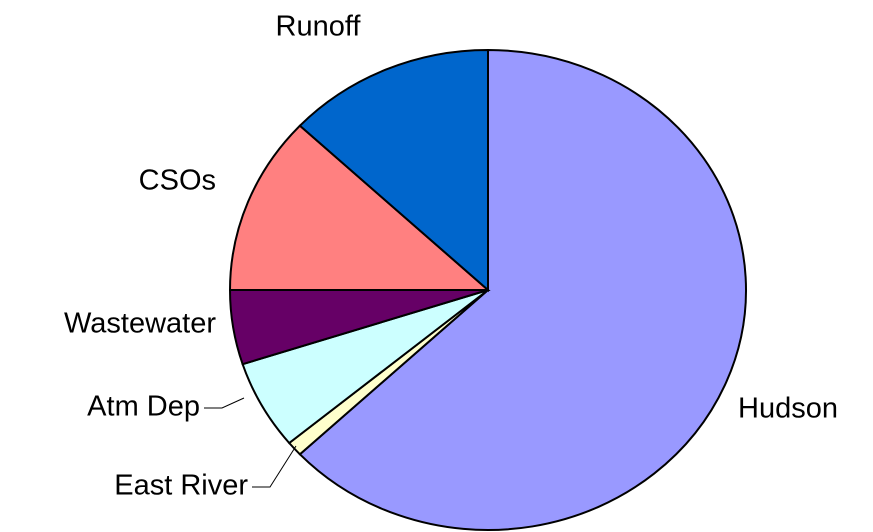 Image resolution: width=873 pixels, height=532 pixels. I want to click on slice-label: East River, so click(181, 486).